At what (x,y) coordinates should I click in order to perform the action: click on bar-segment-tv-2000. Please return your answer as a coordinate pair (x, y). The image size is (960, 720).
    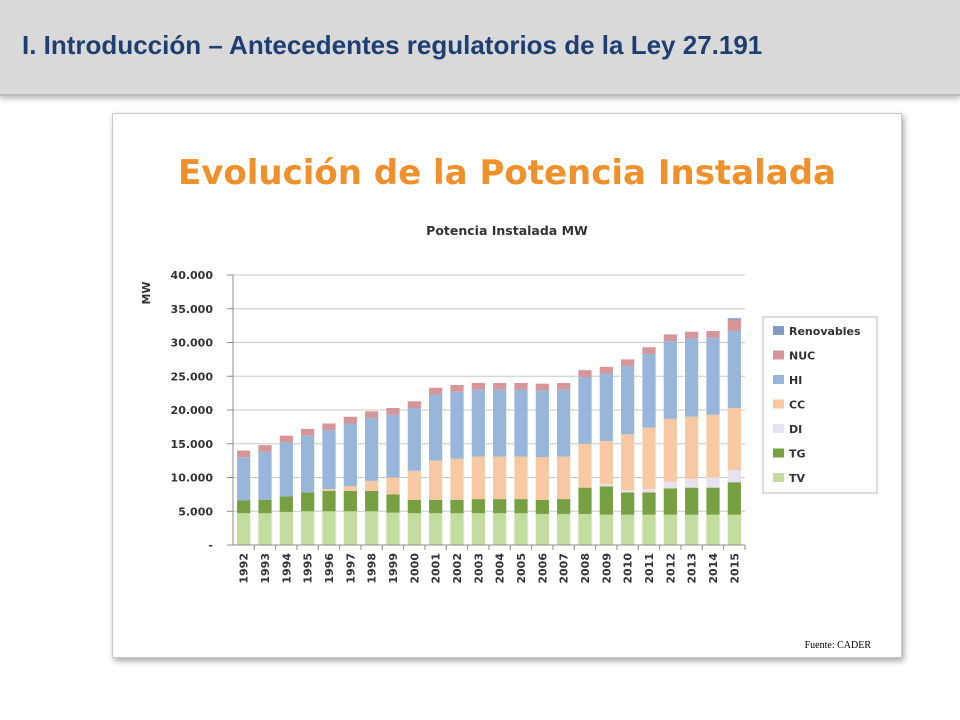
    Looking at the image, I should click on (414, 529).